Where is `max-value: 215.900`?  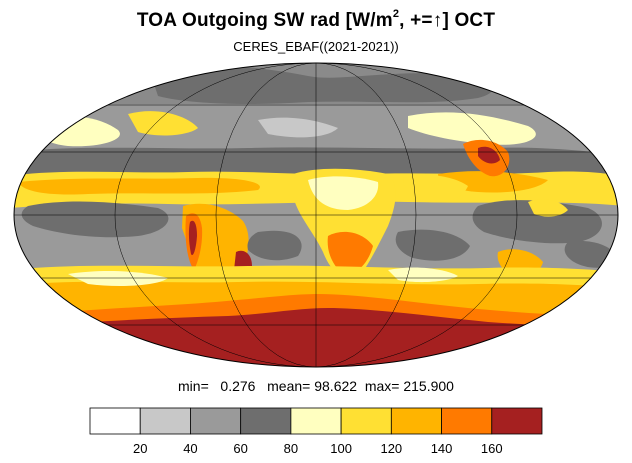
max-value: 215.900 is located at coordinates (428, 386).